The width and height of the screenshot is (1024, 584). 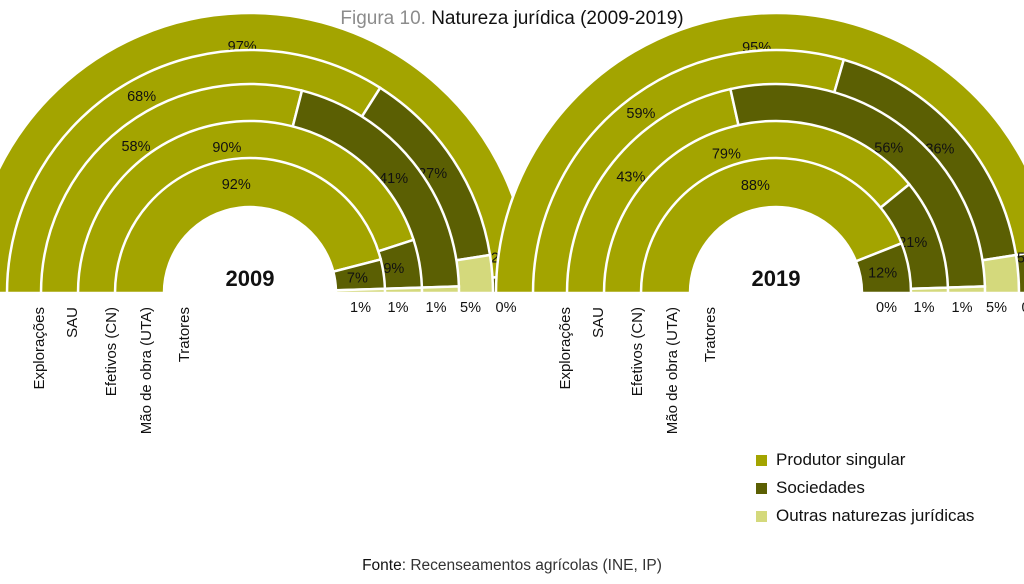 What do you see at coordinates (382, 565) in the screenshot?
I see `source-label: Fonte` at bounding box center [382, 565].